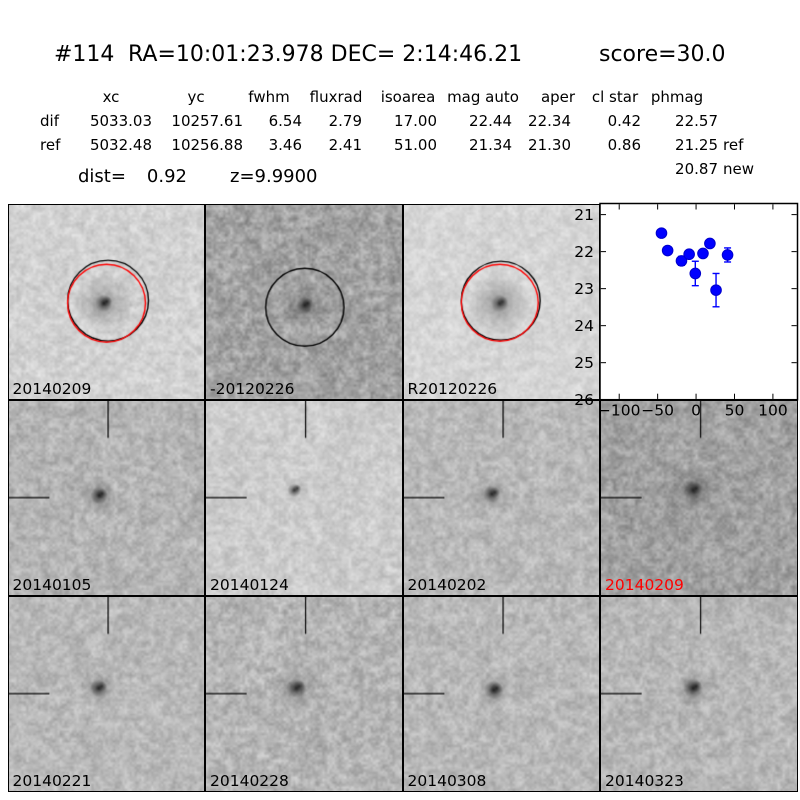  What do you see at coordinates (207, 121) in the screenshot?
I see `value-dif-yc: 10257.61` at bounding box center [207, 121].